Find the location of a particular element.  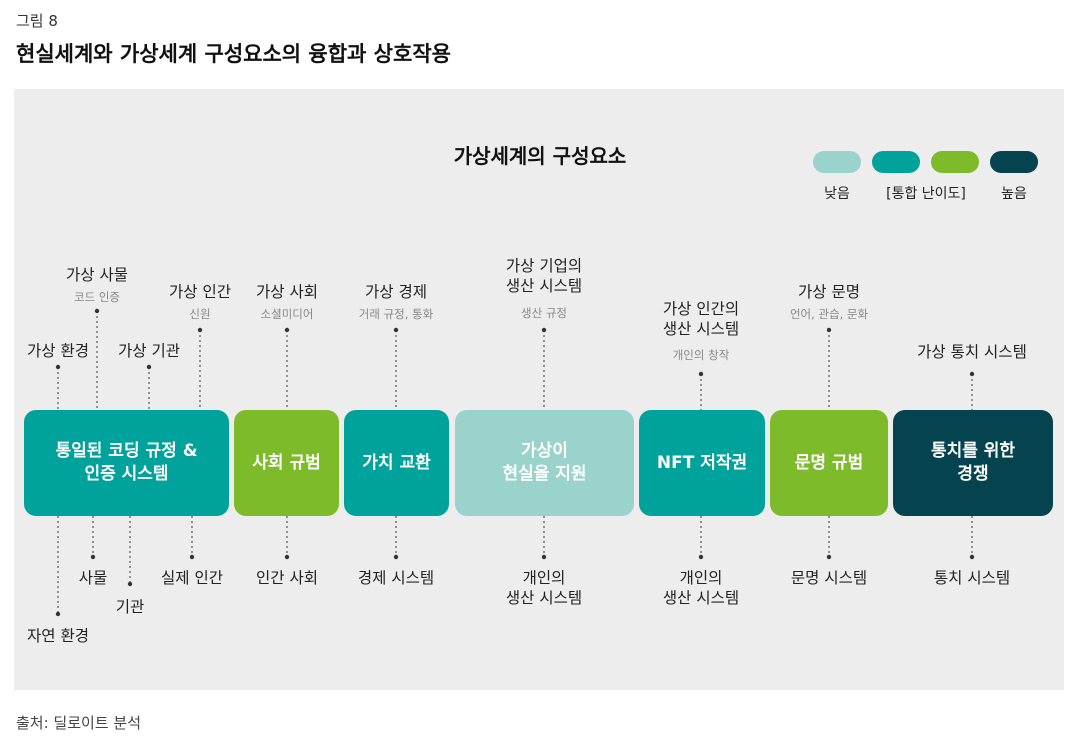

bottom-label-institution: 기관 is located at coordinates (130, 607).